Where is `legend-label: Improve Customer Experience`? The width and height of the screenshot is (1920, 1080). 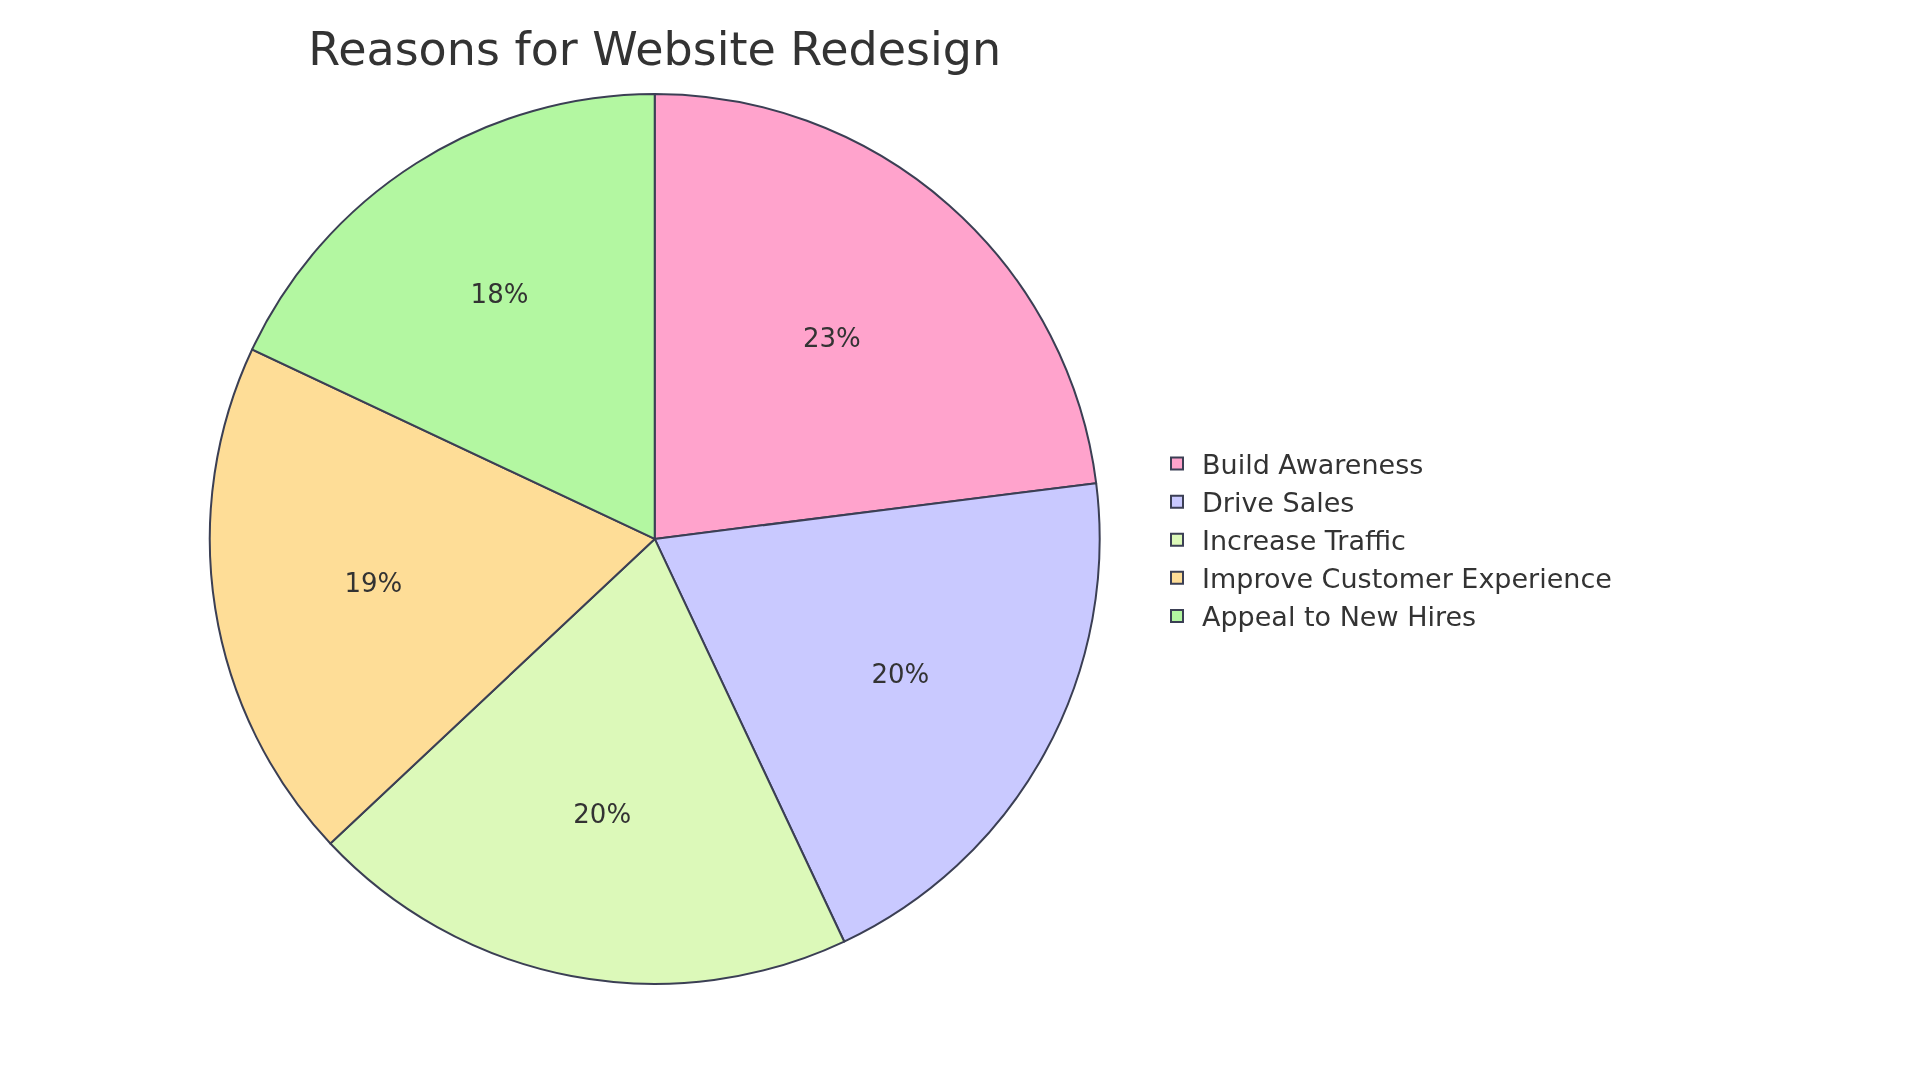
legend-label: Improve Customer Experience is located at coordinates (1407, 579).